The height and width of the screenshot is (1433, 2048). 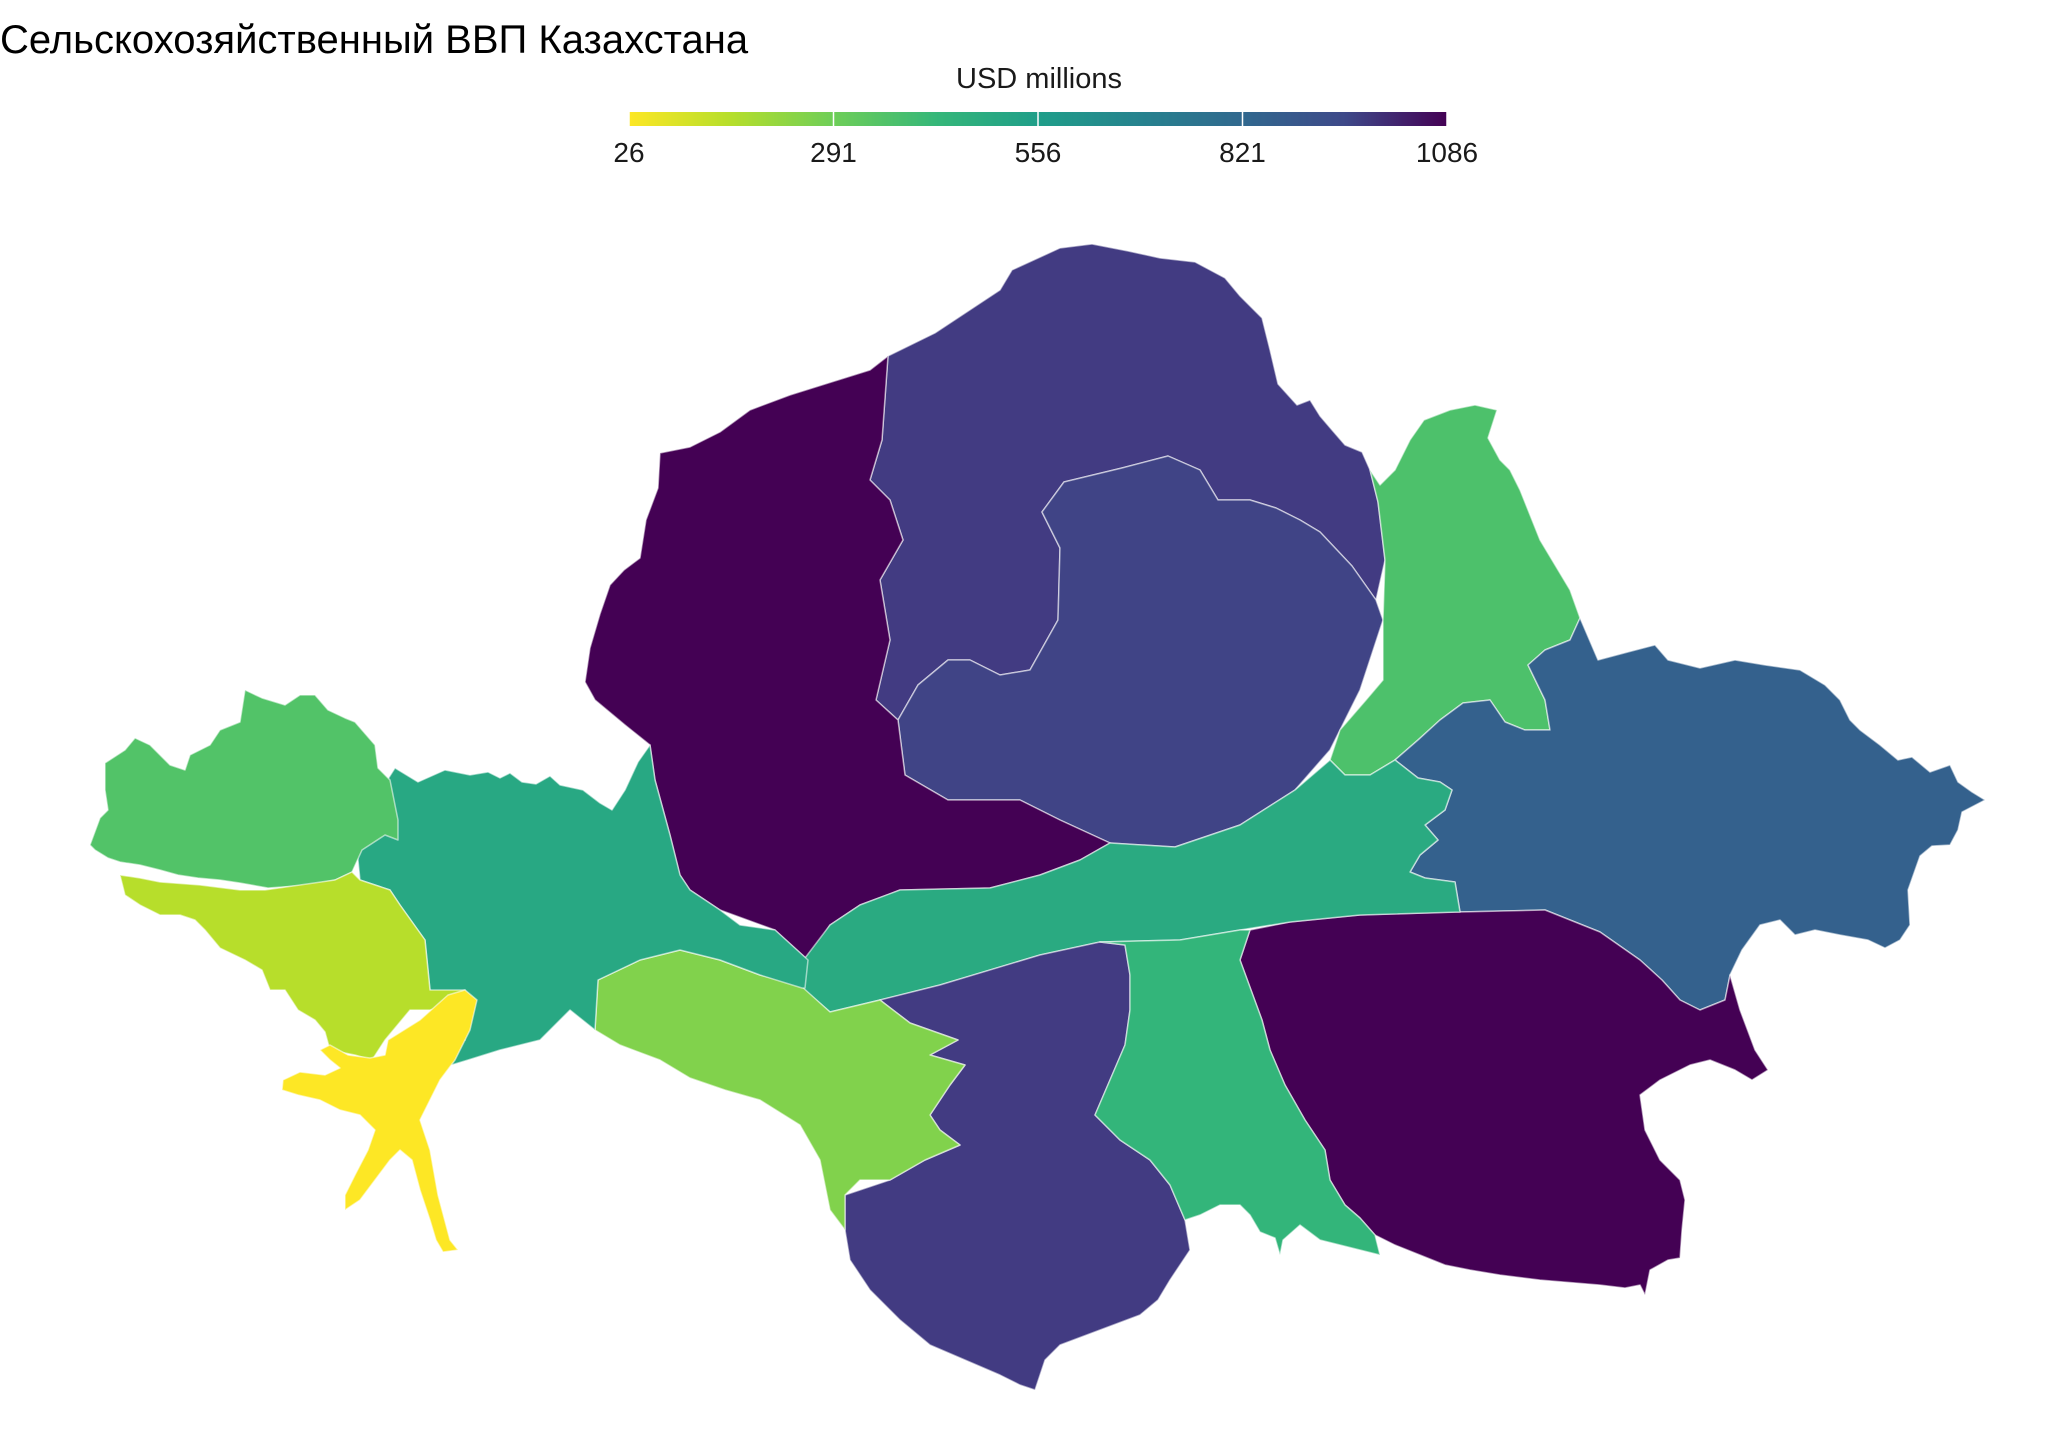 What do you see at coordinates (379, 1121) in the screenshot?
I see `region-far-west` at bounding box center [379, 1121].